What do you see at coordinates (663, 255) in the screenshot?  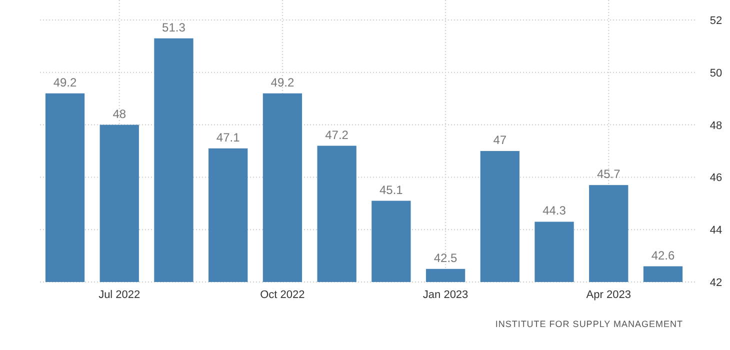 I see `data-label: 42.6` at bounding box center [663, 255].